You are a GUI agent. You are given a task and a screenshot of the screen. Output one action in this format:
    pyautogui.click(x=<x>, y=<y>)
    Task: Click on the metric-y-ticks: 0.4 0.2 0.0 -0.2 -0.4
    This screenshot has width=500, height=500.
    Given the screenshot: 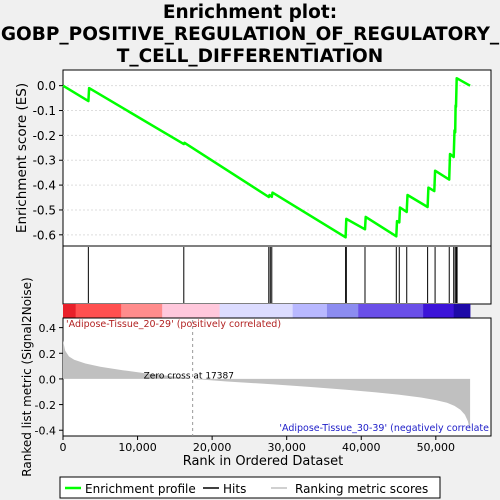 What is the action you would take?
    pyautogui.click(x=49, y=380)
    